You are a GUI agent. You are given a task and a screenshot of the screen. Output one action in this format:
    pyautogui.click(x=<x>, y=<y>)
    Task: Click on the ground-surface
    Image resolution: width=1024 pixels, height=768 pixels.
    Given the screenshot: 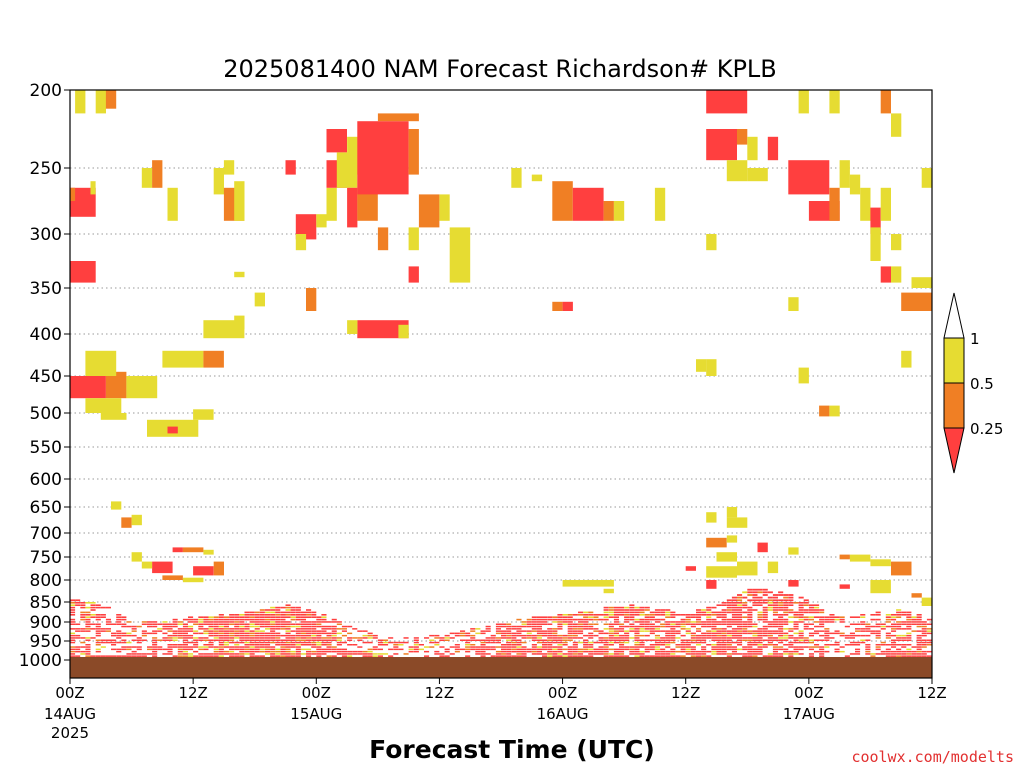 What is the action you would take?
    pyautogui.click(x=501, y=667)
    